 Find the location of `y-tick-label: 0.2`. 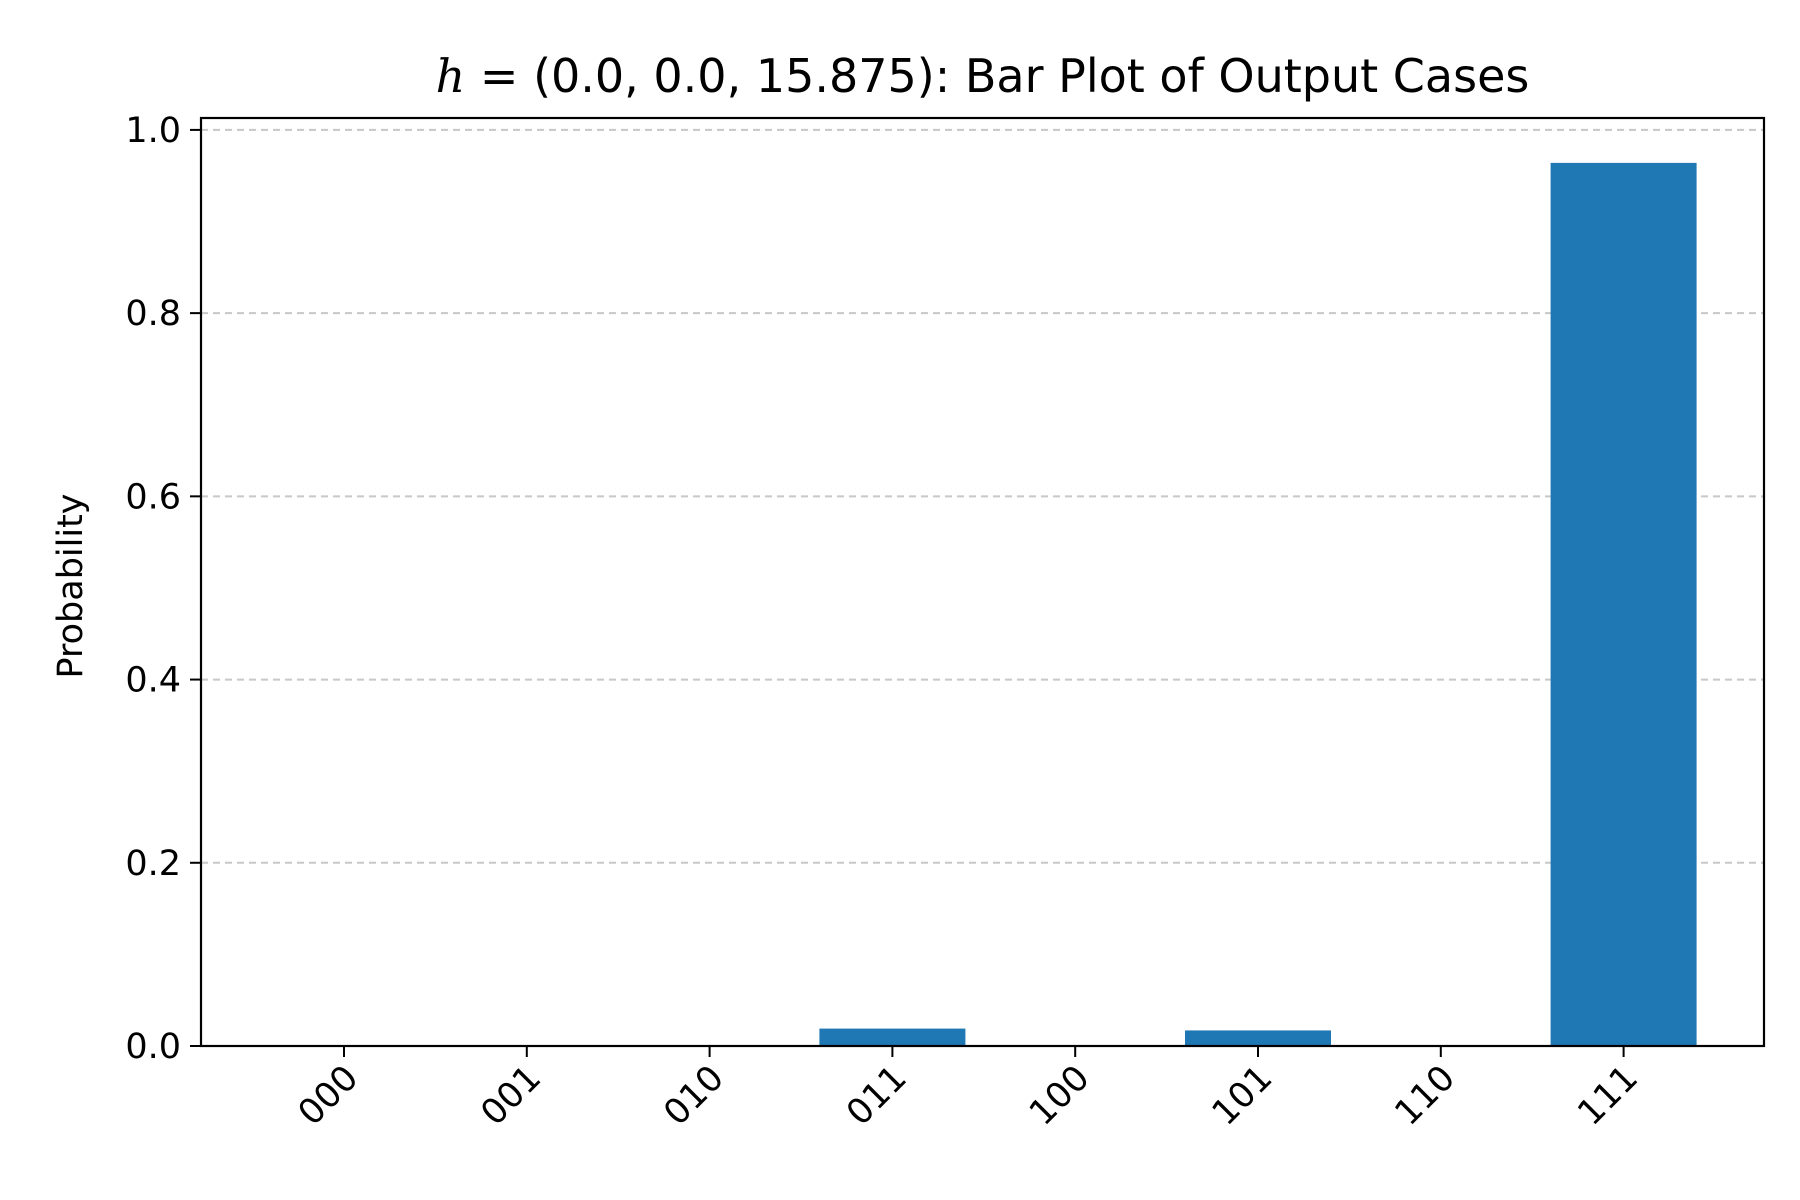

y-tick-label: 0.2 is located at coordinates (153, 864).